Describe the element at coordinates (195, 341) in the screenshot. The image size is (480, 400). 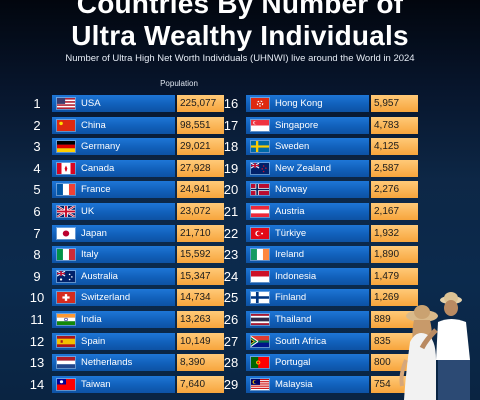
I see `value-label: 10,149` at that location.